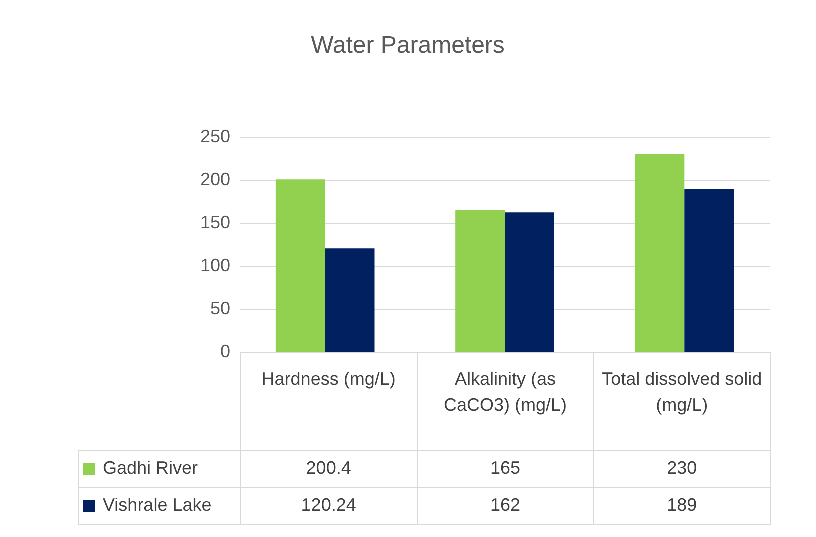 The width and height of the screenshot is (816, 537). What do you see at coordinates (215, 136) in the screenshot?
I see `y-tick-label: 250` at bounding box center [215, 136].